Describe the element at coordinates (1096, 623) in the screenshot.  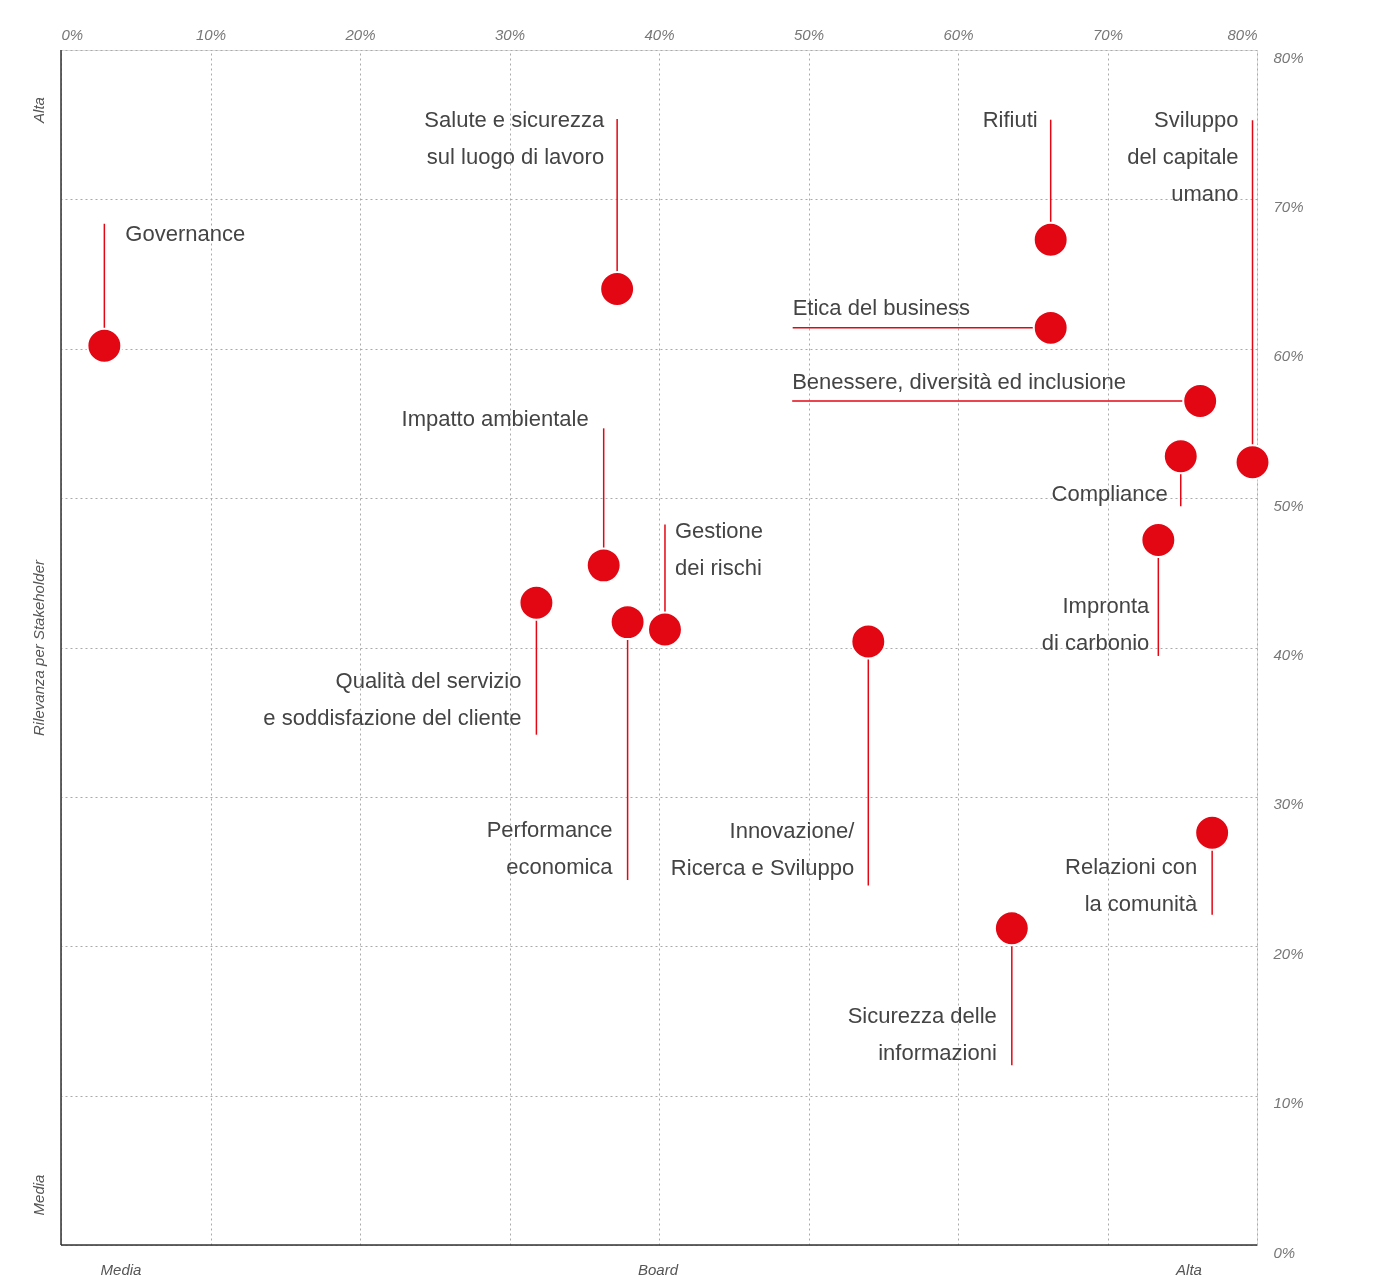
I see `annotation: Impronta di carbonio` at that location.